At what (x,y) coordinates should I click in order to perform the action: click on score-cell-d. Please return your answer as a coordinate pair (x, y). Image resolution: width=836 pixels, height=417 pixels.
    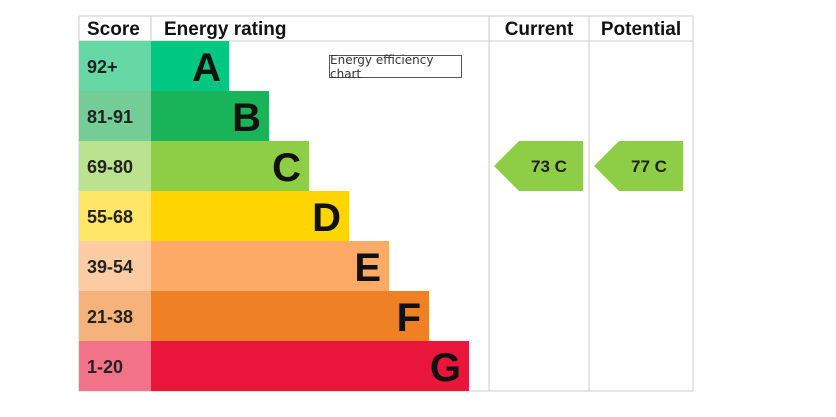
    Looking at the image, I should click on (115, 216).